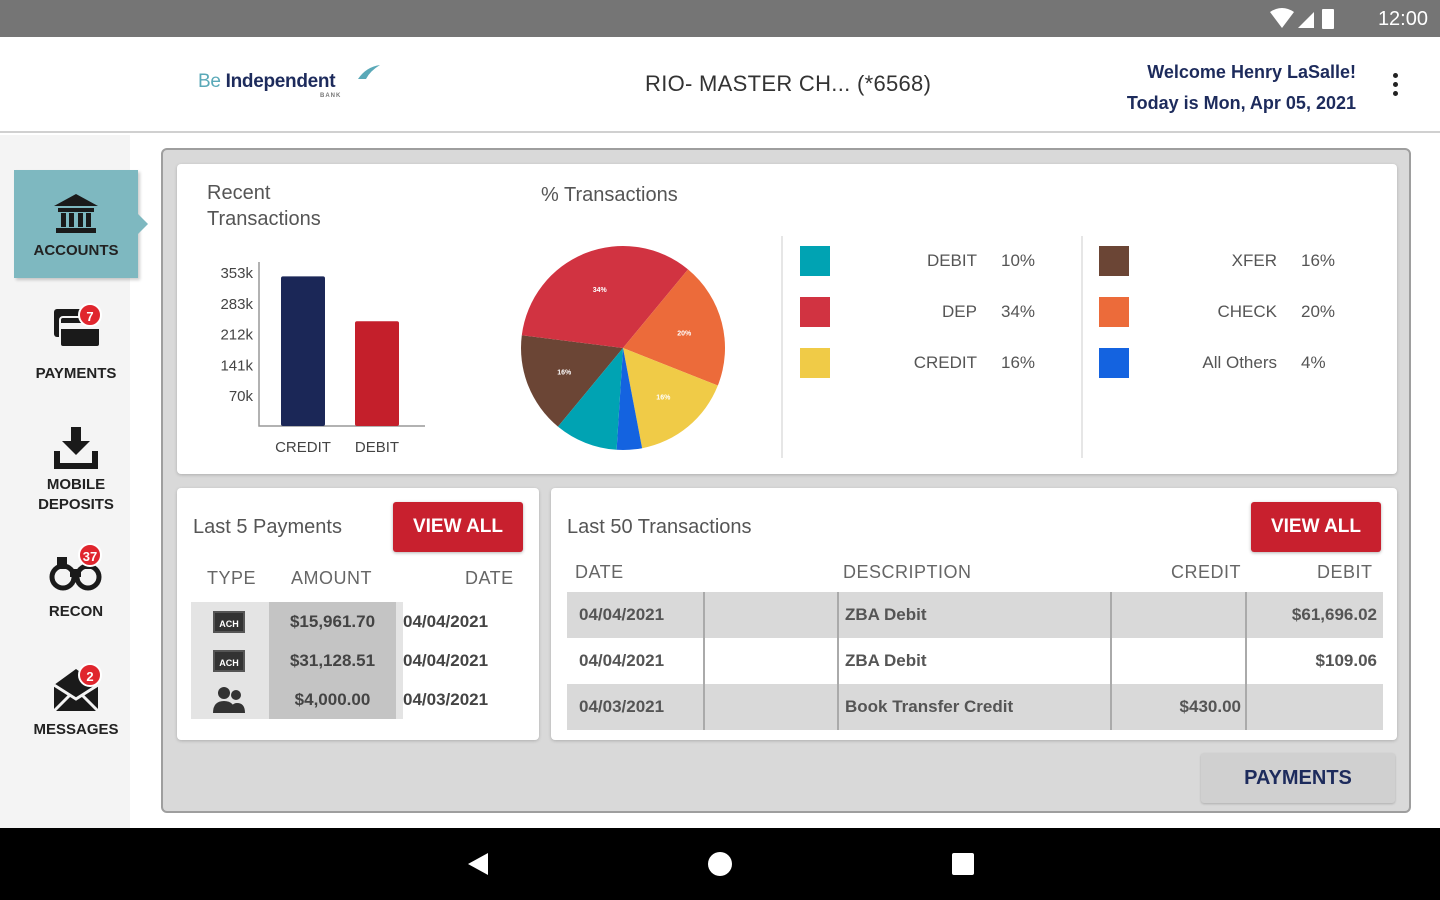 This screenshot has width=1440, height=900. Describe the element at coordinates (951, 260) in the screenshot. I see `legend-label: DEBIT` at that location.